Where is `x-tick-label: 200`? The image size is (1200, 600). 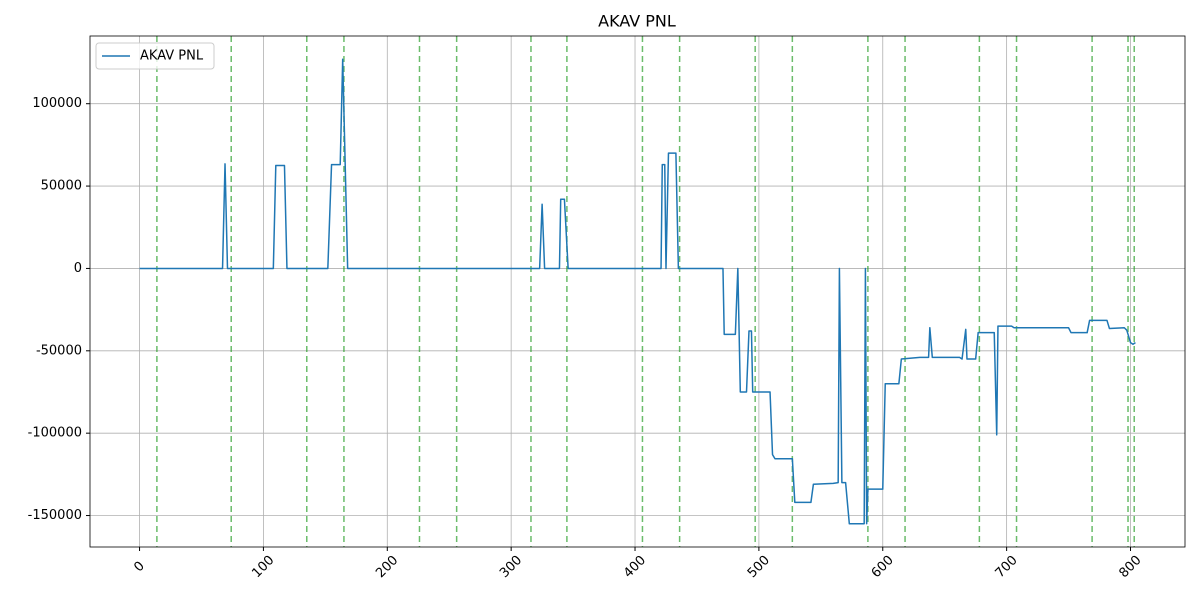
x-tick-label: 200 is located at coordinates (387, 567).